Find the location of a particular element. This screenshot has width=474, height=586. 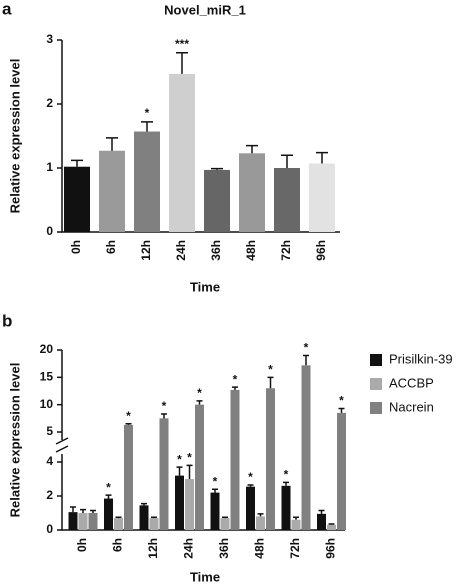

legend-label: Prisilkin-39 is located at coordinates (421, 358).